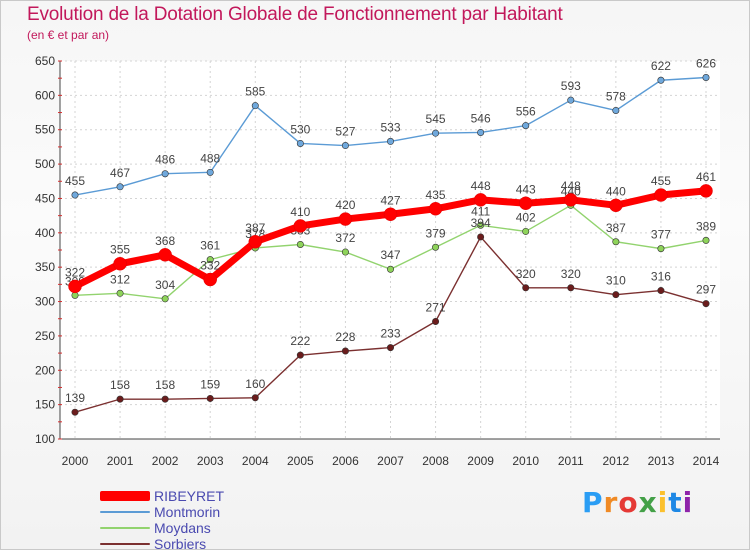  I want to click on y-tick-label: 550, so click(45, 130).